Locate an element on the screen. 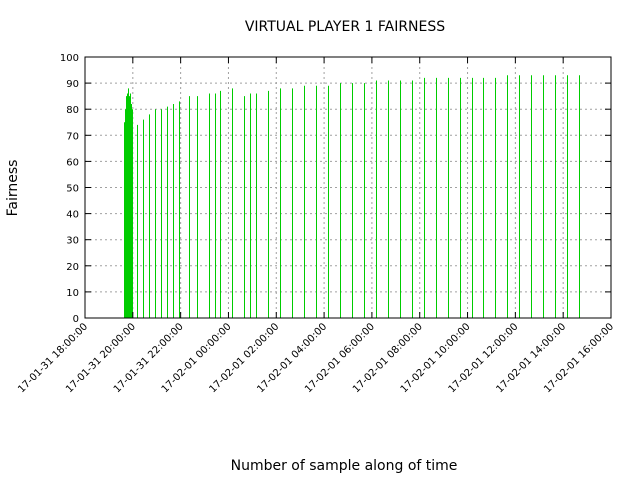 The height and width of the screenshot is (480, 640). x-axis-label: Number of sample along of time is located at coordinates (344, 466).